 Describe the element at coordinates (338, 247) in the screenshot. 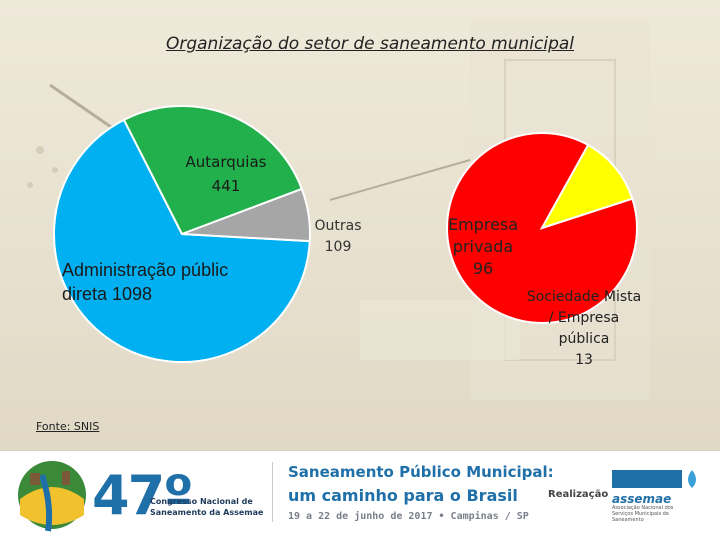

I see `slice-label-outras-value: 109` at that location.